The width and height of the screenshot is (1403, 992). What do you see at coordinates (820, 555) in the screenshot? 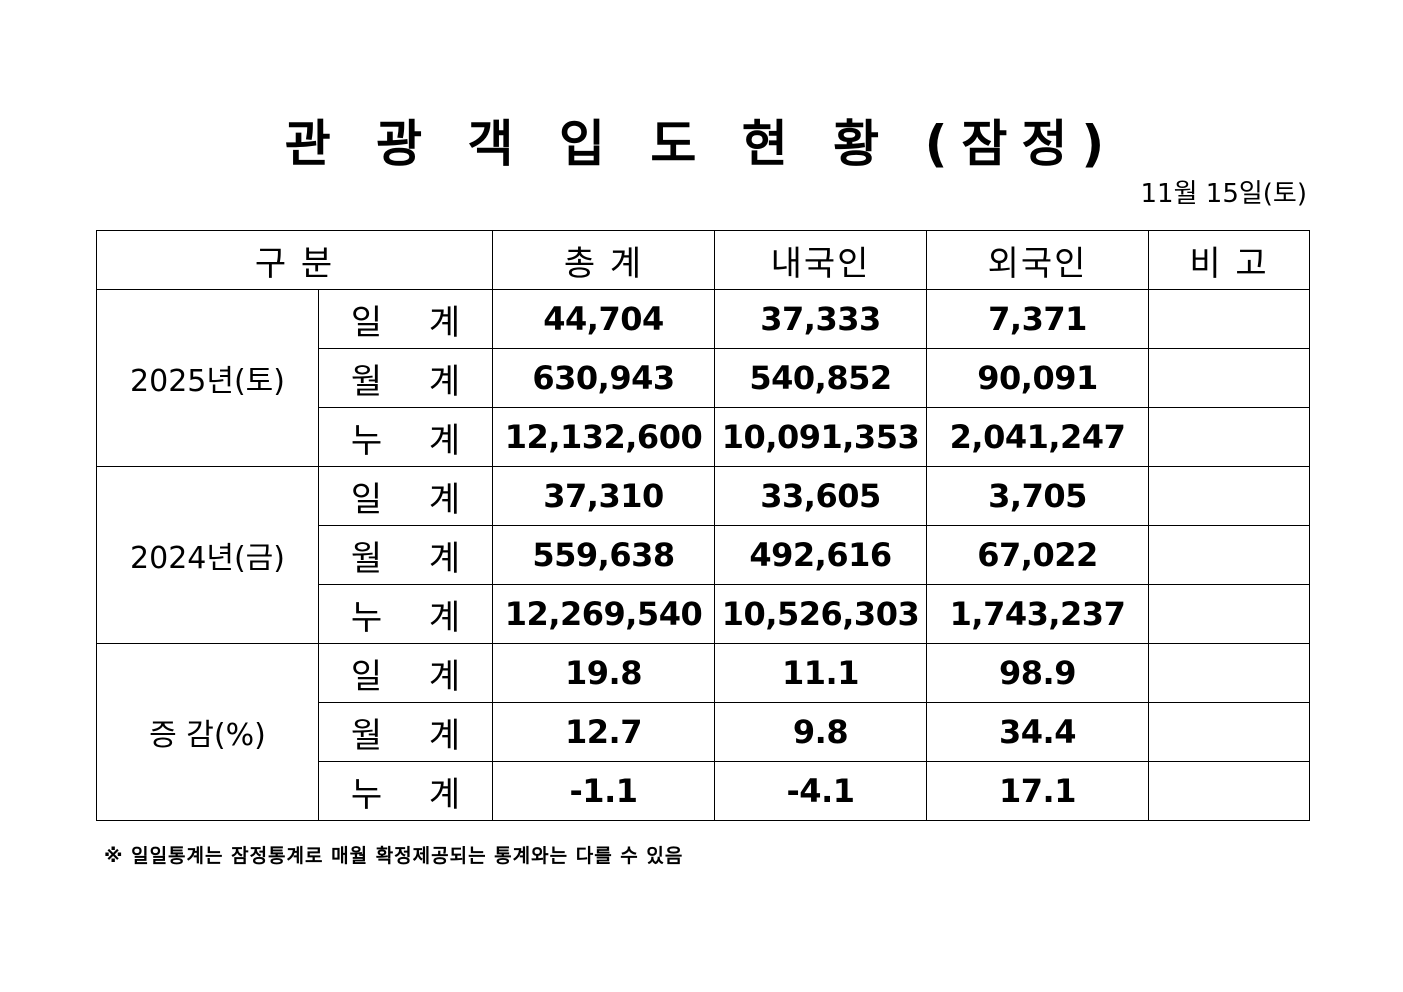
I see `domestic-cell: 492,616` at bounding box center [820, 555].